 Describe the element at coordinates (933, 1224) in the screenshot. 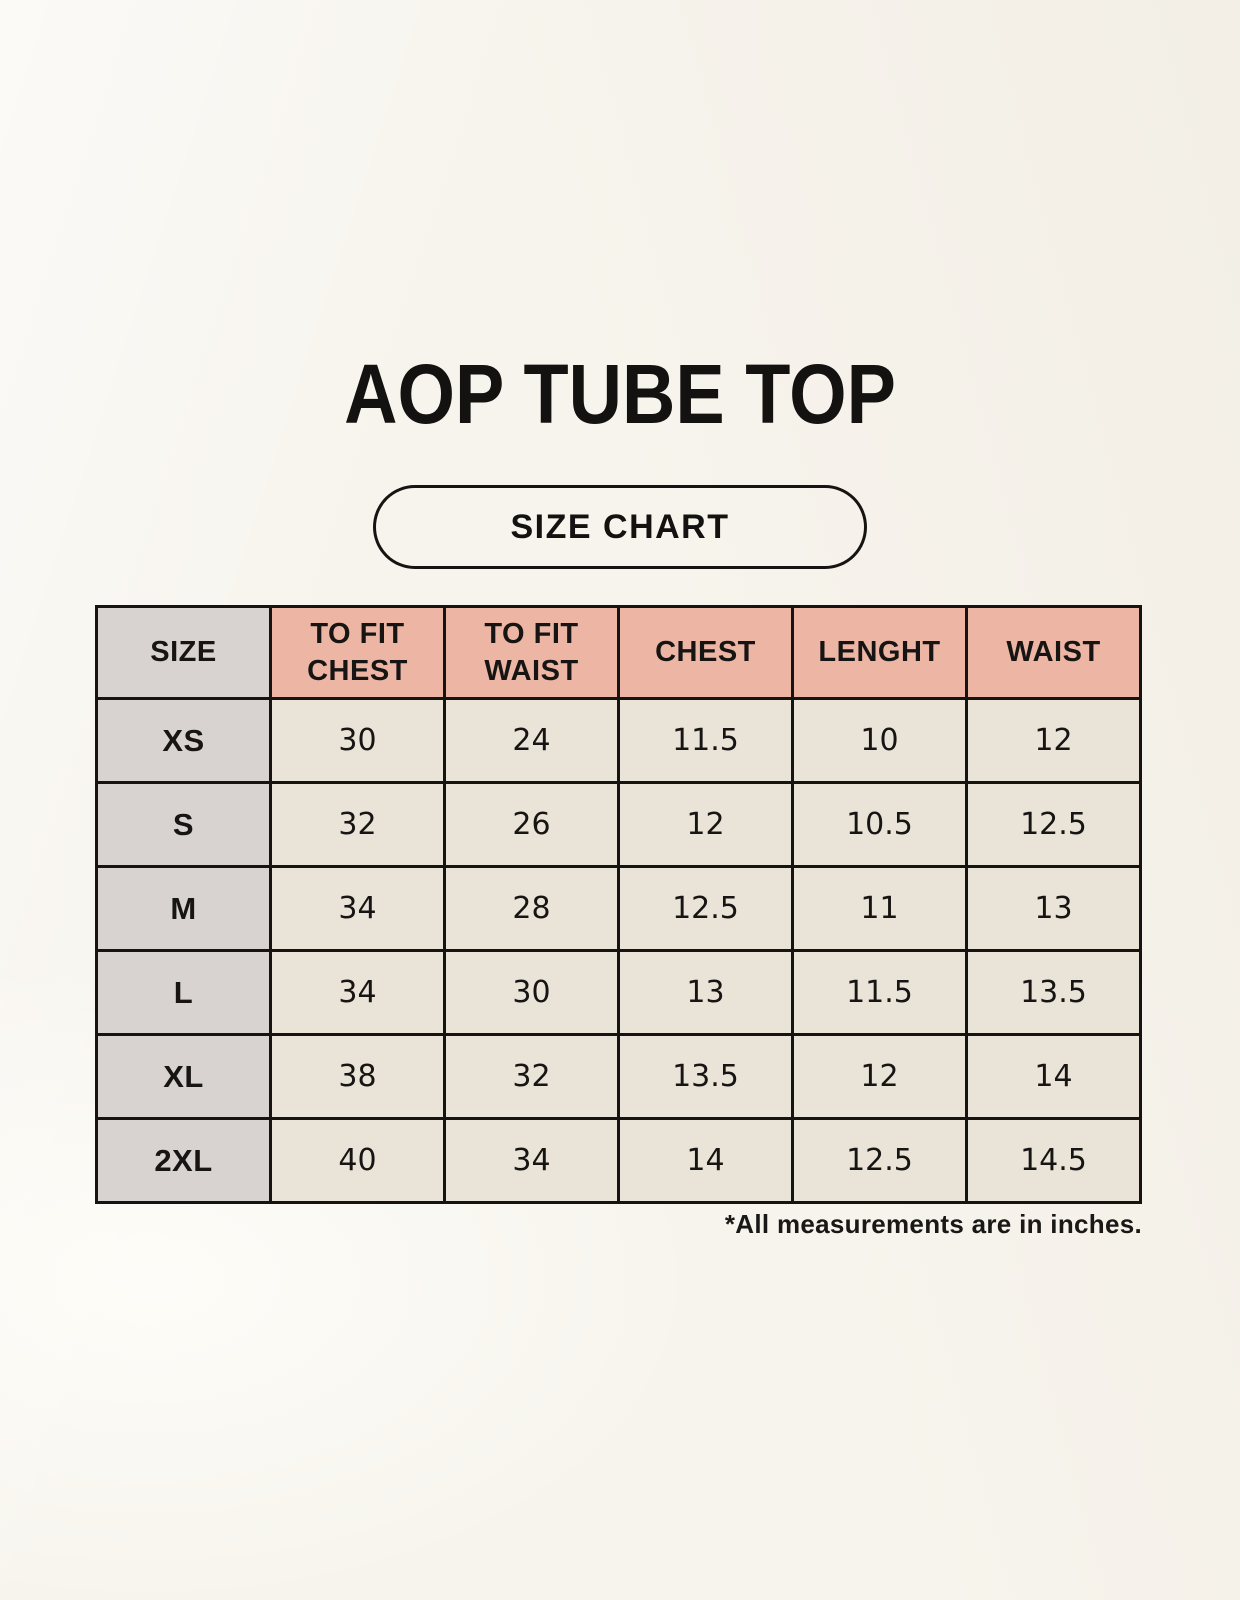

I see `measurement-footnote: *All measurements are in inches.` at that location.